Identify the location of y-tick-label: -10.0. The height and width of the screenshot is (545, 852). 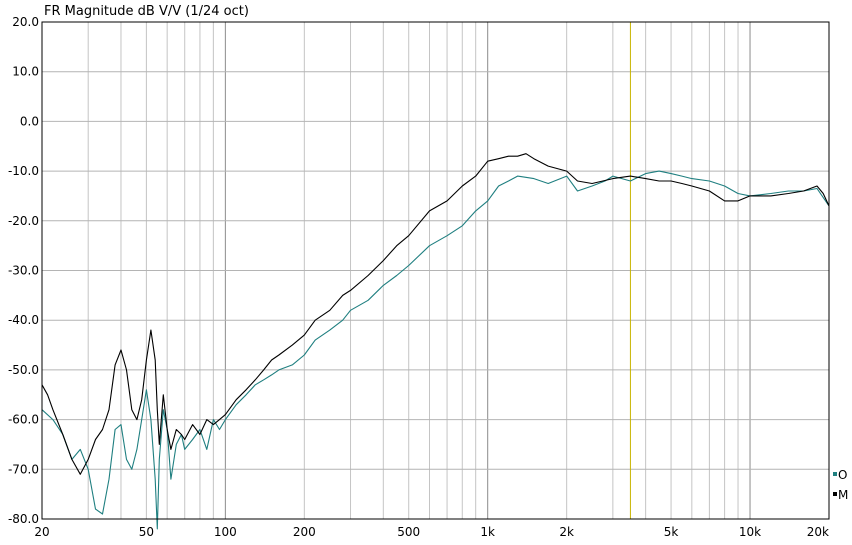
(23, 171).